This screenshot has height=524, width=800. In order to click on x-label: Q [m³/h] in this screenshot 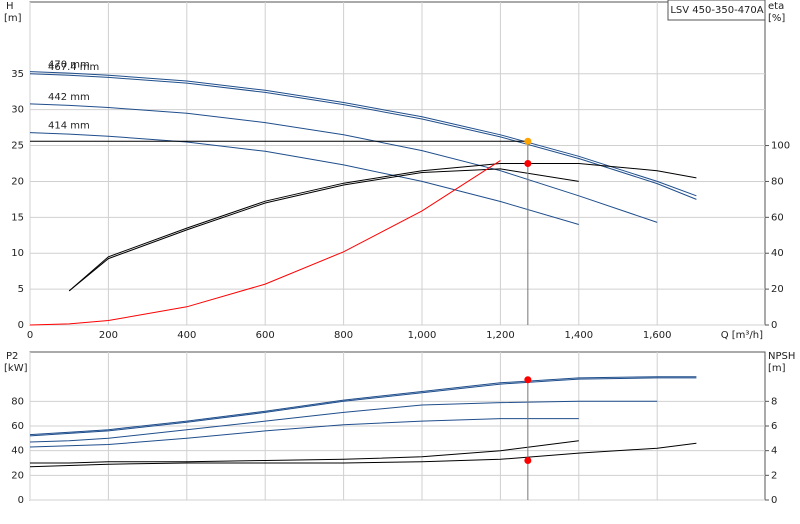, I will do `click(742, 335)`.